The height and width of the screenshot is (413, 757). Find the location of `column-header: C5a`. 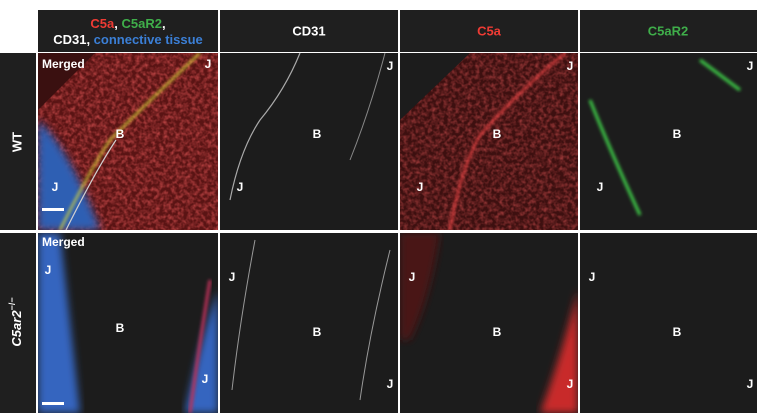

column-header: C5a is located at coordinates (489, 30).